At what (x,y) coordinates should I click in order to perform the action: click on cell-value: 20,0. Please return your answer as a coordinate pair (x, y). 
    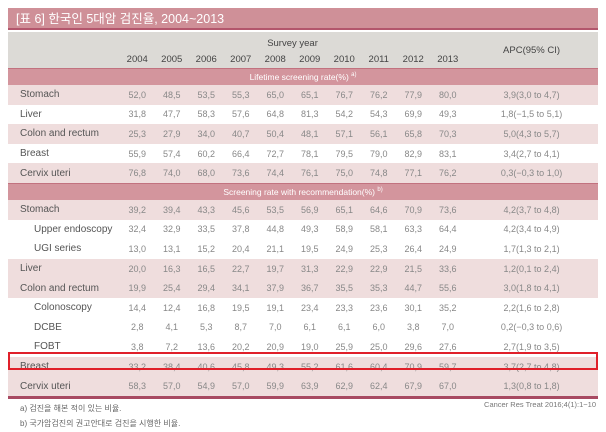
    Looking at the image, I should click on (137, 268).